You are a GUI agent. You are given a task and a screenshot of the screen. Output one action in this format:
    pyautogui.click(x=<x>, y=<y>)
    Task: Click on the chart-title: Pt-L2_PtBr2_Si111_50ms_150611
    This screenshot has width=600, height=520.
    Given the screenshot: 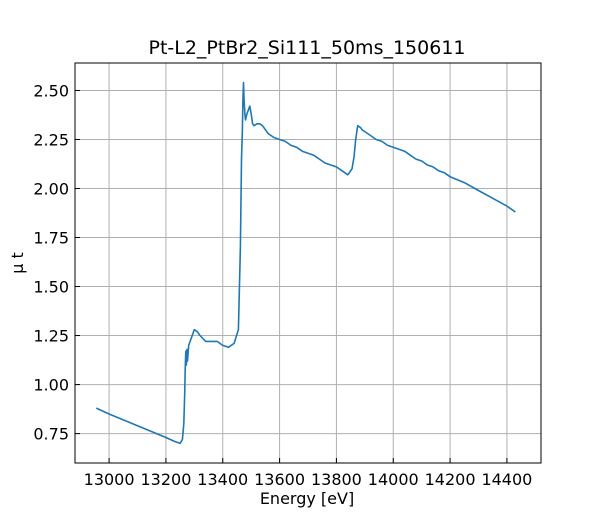 What is the action you would take?
    pyautogui.click(x=307, y=48)
    